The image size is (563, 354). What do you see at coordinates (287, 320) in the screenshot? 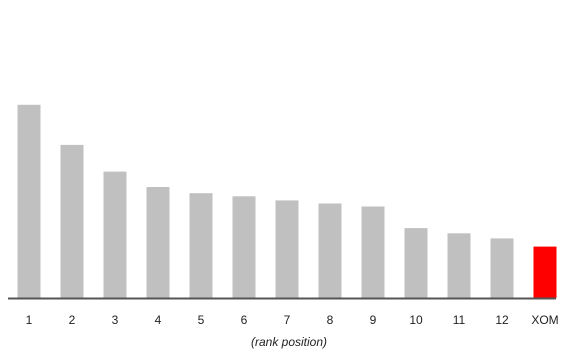
I see `x-tick-label-7: 7` at bounding box center [287, 320].